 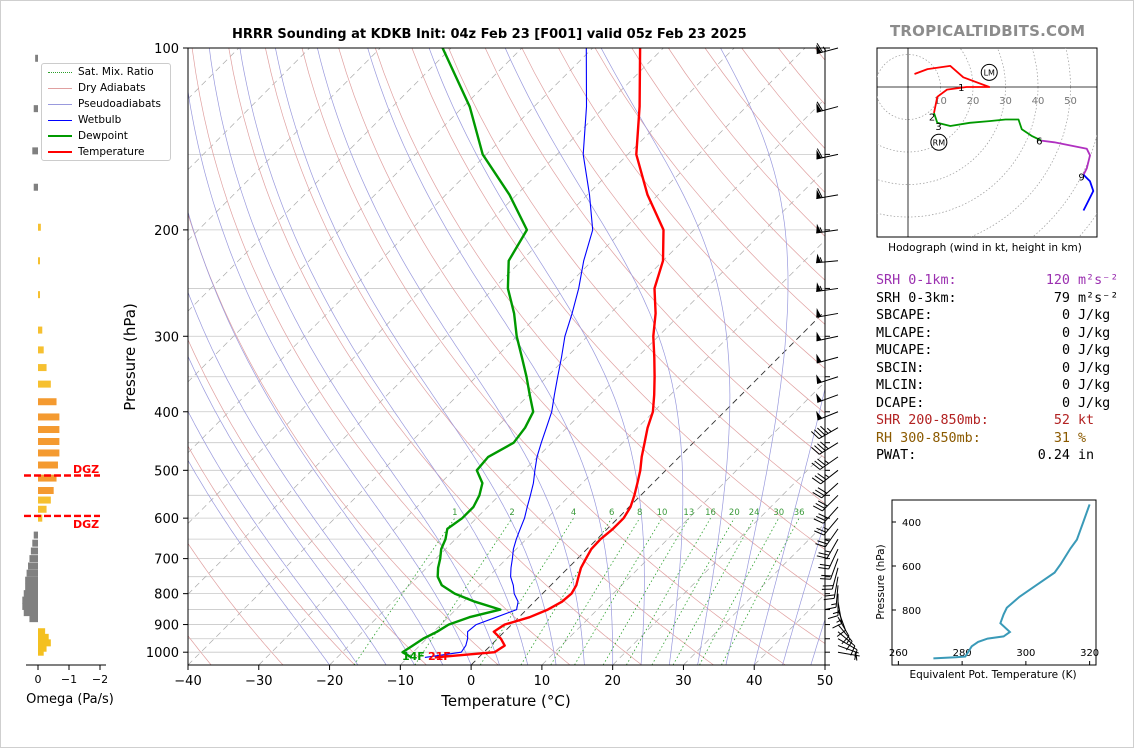 I want to click on stat-label: PWAT:, so click(x=896, y=455).